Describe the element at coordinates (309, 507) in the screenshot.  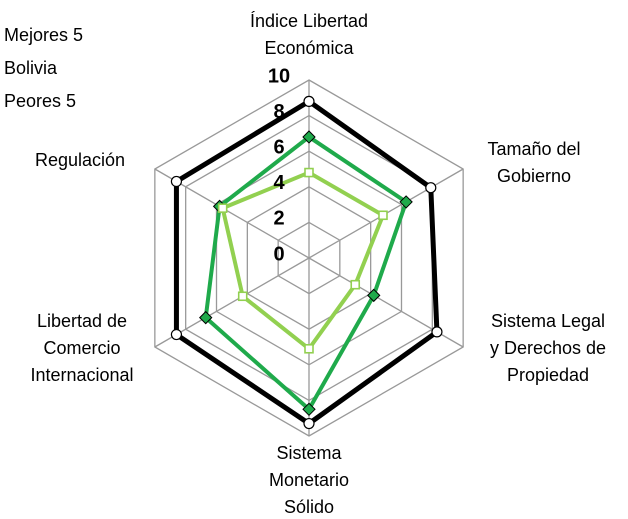
I see `category-label: Sólido` at that location.